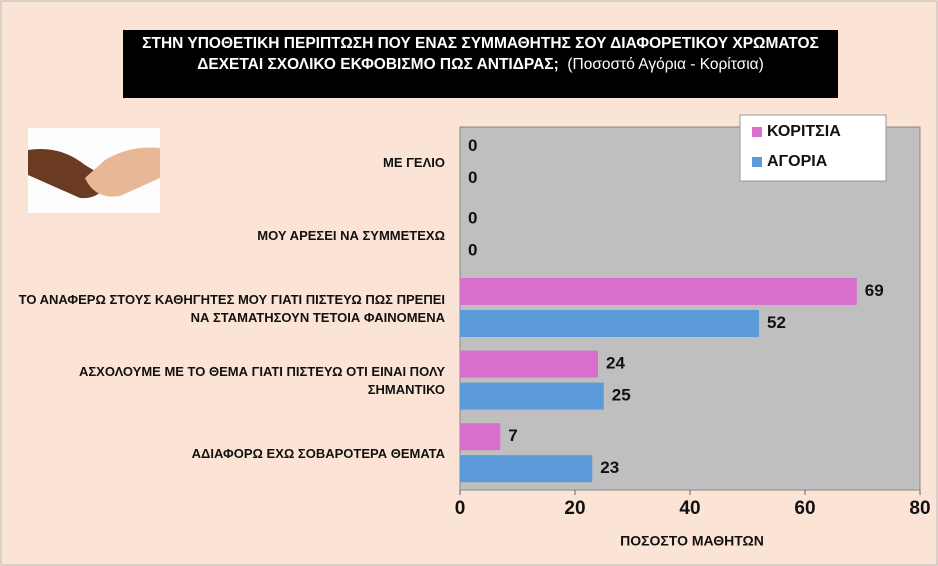  What do you see at coordinates (609, 467) in the screenshot?
I see `value-label: 23` at bounding box center [609, 467].